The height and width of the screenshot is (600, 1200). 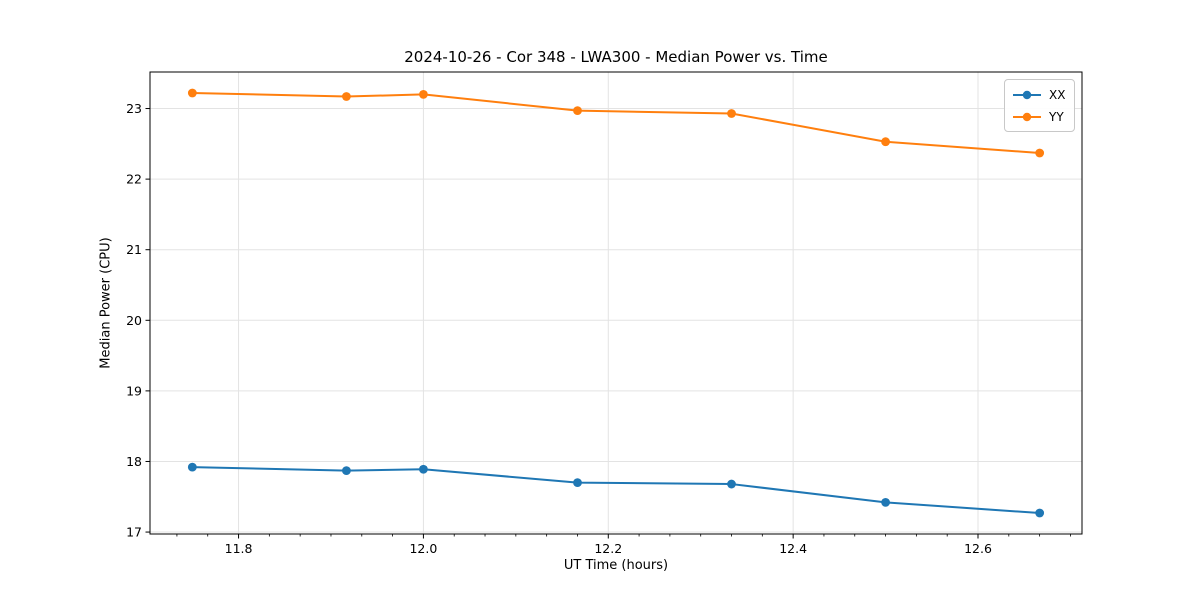 I want to click on x-axis-label: UT Time (hours), so click(x=616, y=565).